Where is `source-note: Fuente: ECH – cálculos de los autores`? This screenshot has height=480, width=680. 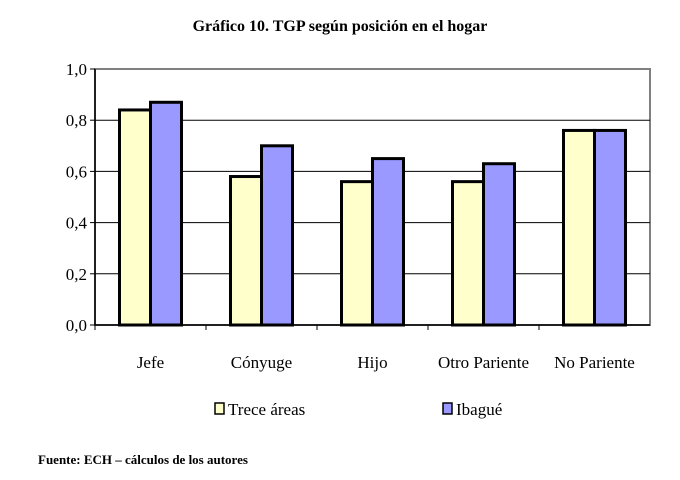 source-note: Fuente: ECH – cálculos de los autores is located at coordinates (143, 459).